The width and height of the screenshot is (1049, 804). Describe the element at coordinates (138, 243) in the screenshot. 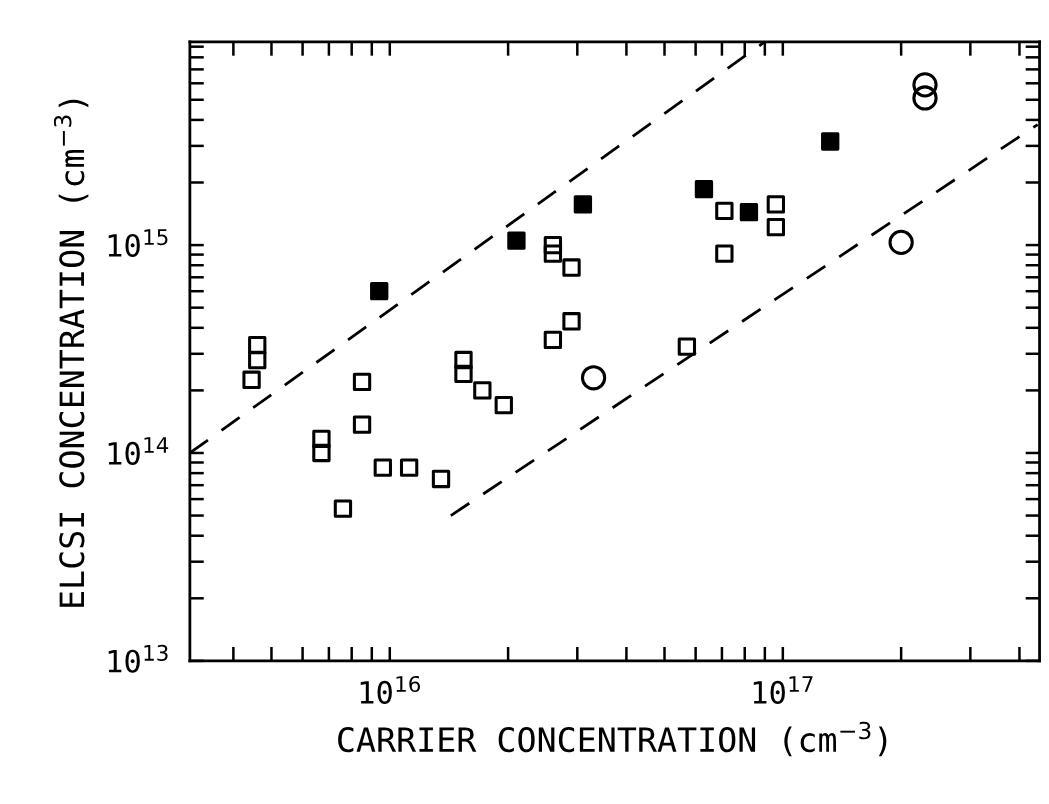

I see `y-tick-label: 10$^{15}$` at that location.